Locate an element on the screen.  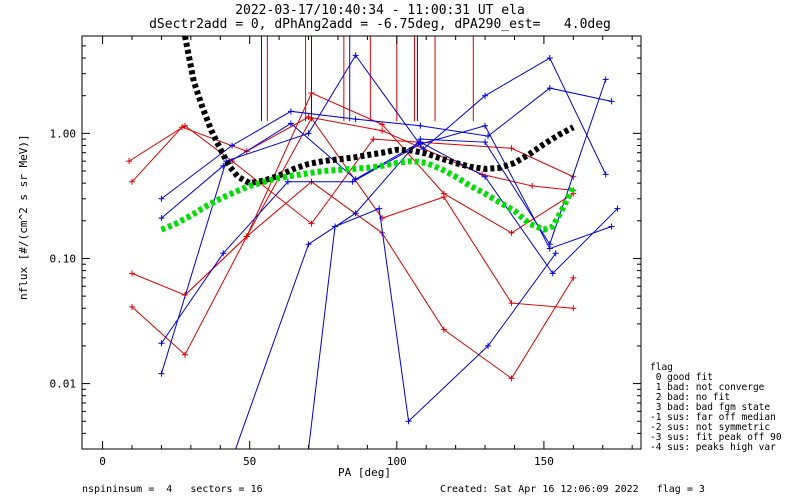
x-axis-label: PA [deg] is located at coordinates (364, 472).